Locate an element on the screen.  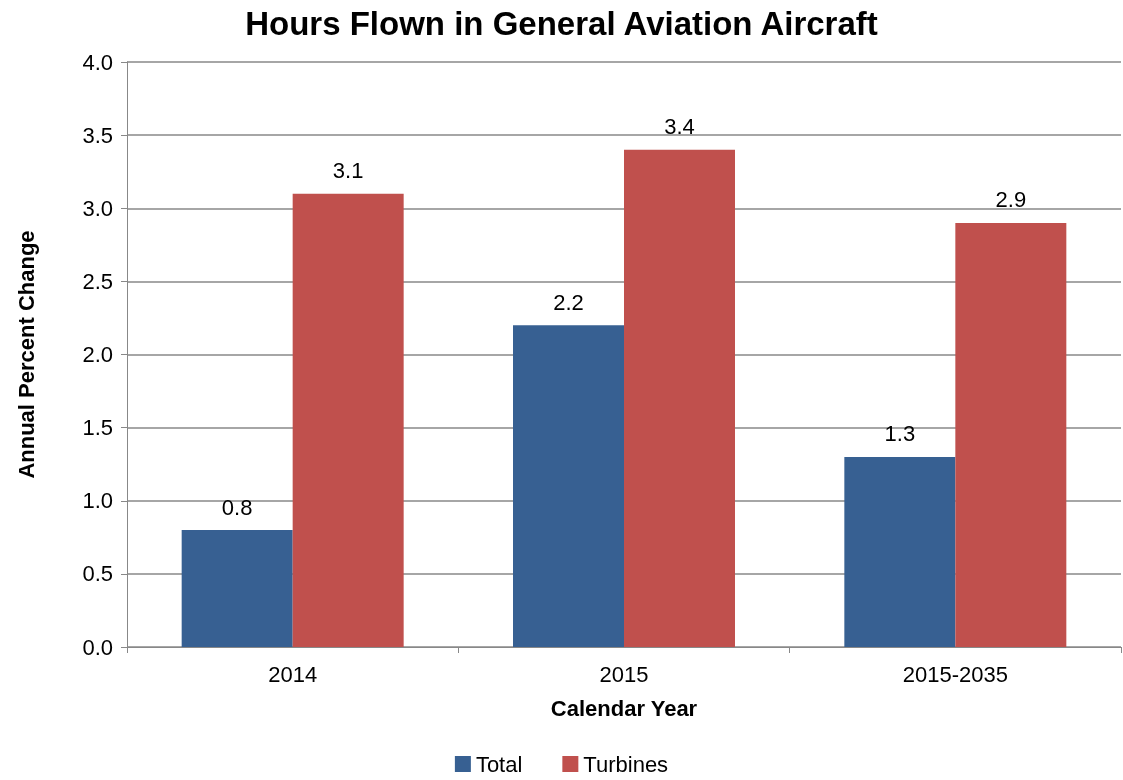
x-tick-label: 2015 is located at coordinates (624, 674).